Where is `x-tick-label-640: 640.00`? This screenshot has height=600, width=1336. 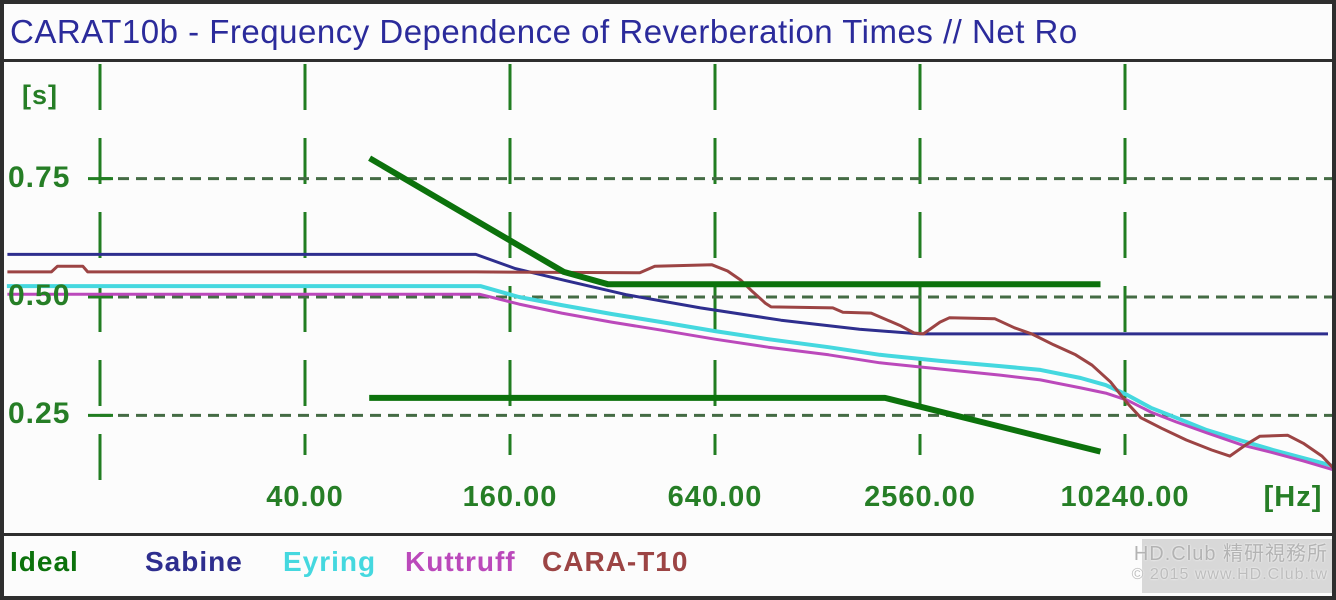
x-tick-label-640: 640.00 is located at coordinates (715, 497).